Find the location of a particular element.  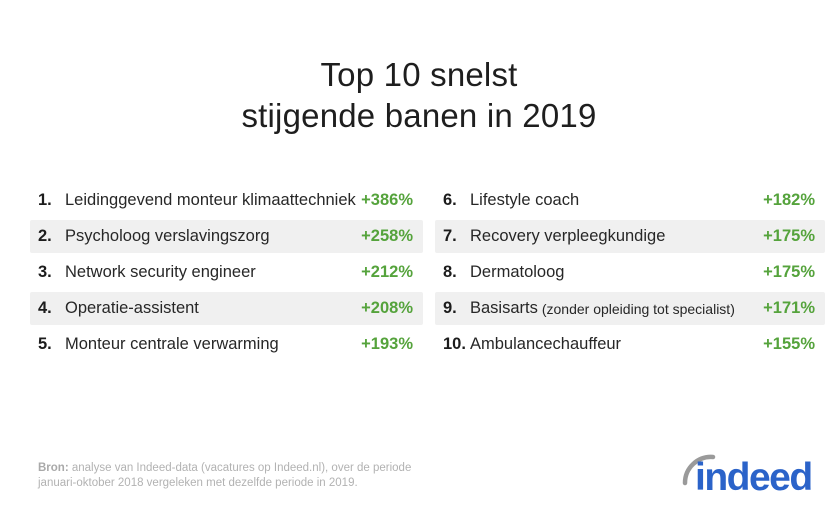

rank-number: 7. is located at coordinates (450, 236).